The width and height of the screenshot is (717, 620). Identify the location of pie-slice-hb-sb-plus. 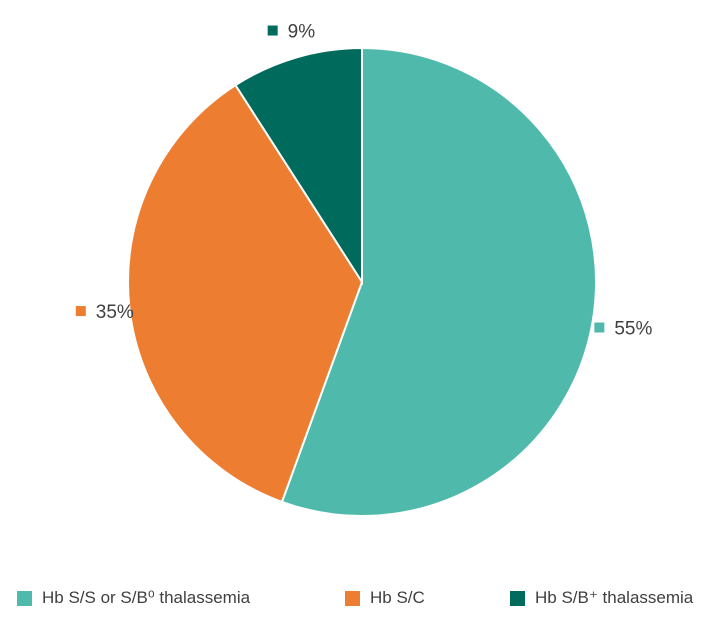
(298, 166).